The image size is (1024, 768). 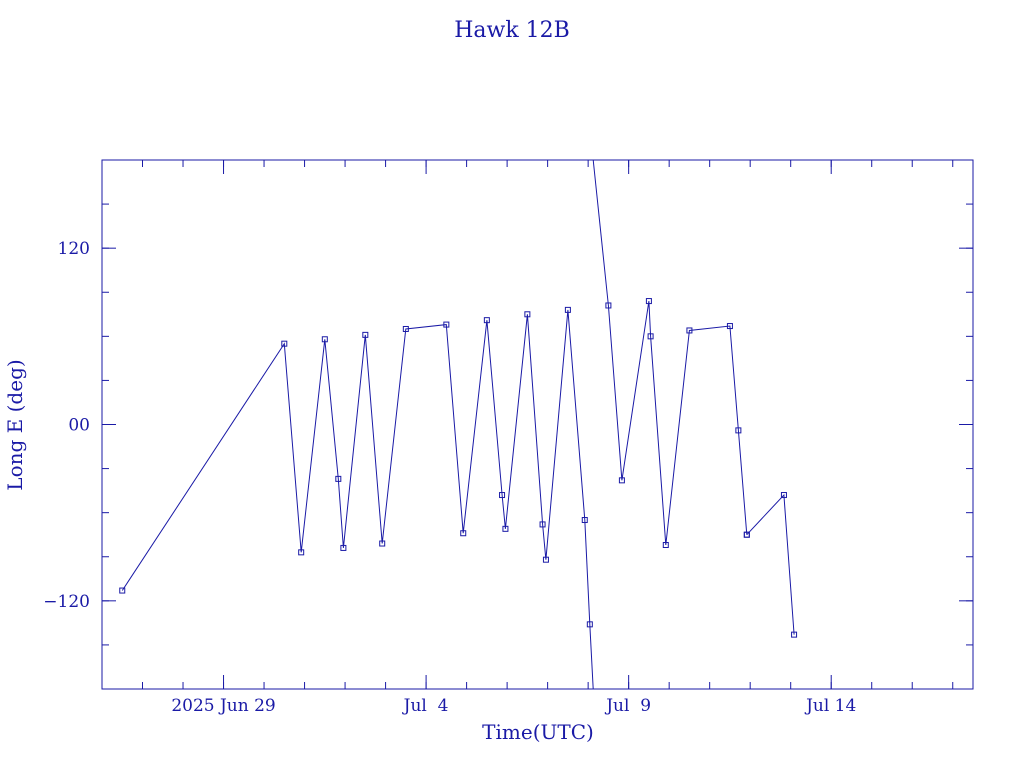 What do you see at coordinates (79, 426) in the screenshot?
I see `y-tick-label: 00` at bounding box center [79, 426].